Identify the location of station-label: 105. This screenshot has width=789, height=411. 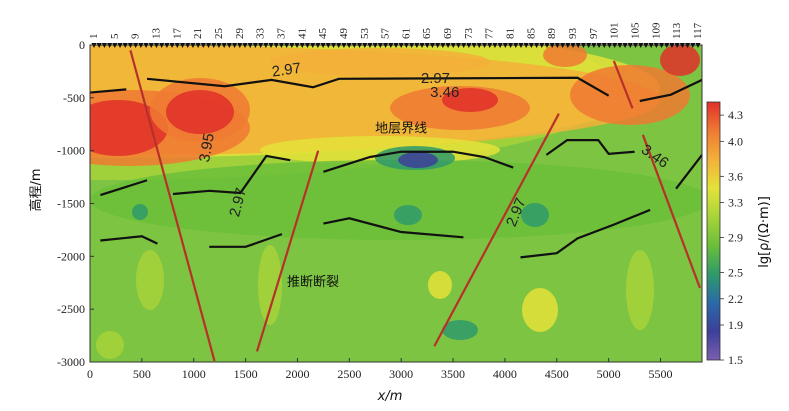
(636, 30).